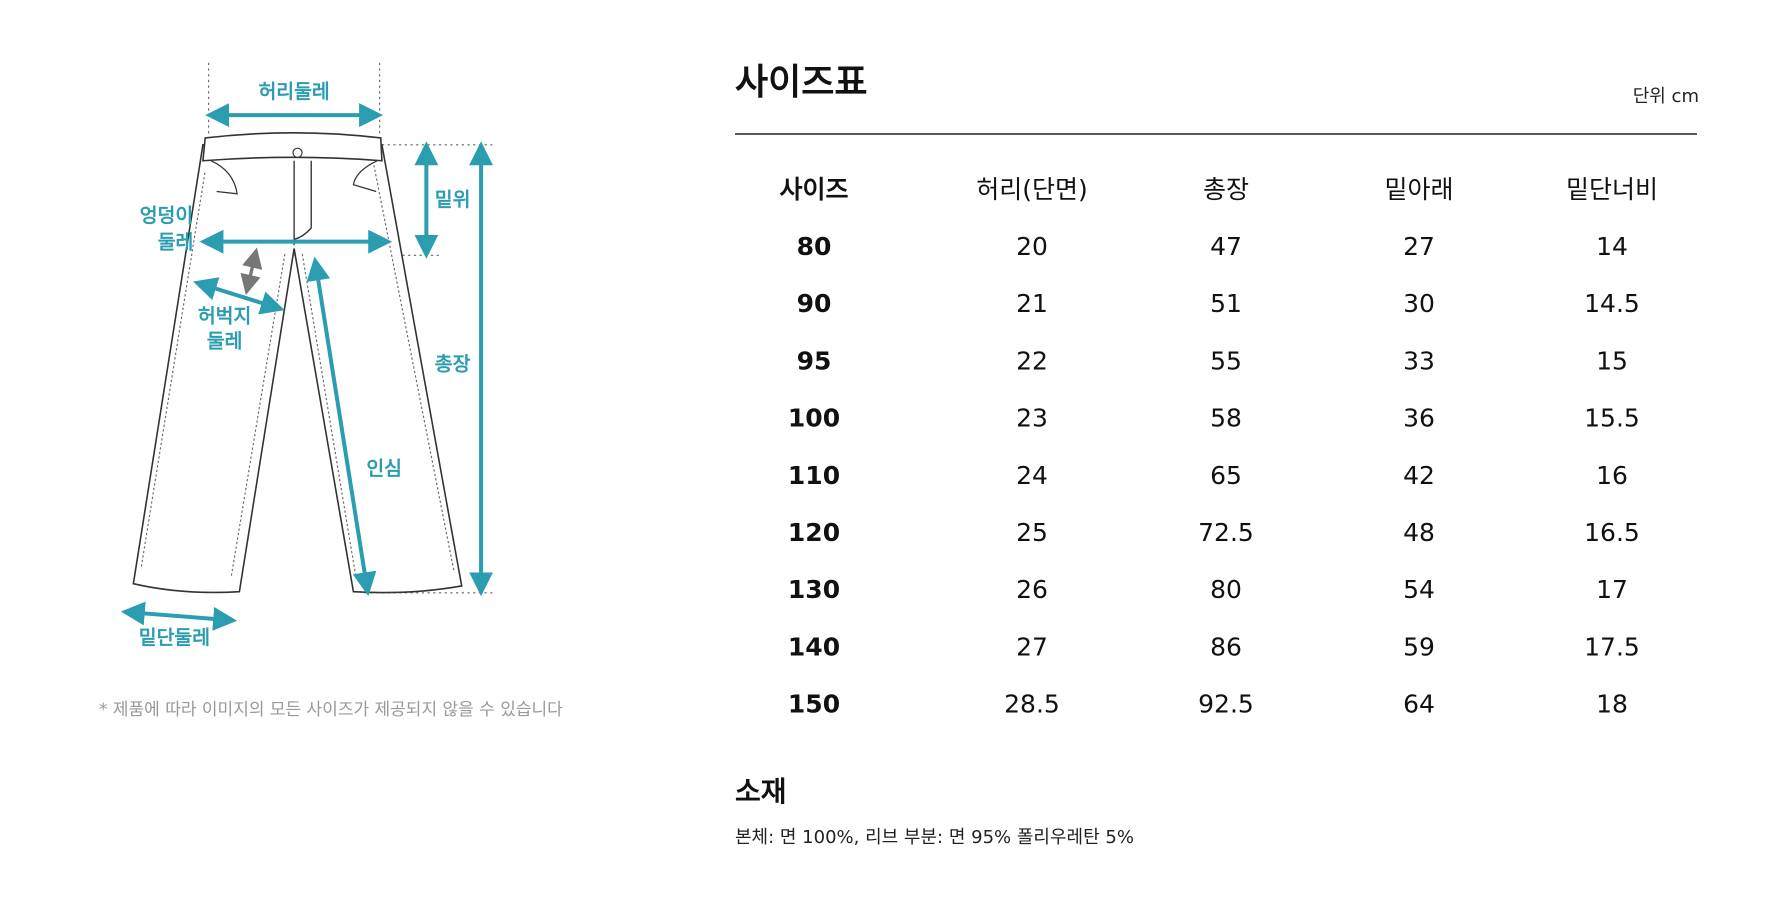  What do you see at coordinates (224, 315) in the screenshot?
I see `label: 허벅지` at bounding box center [224, 315].